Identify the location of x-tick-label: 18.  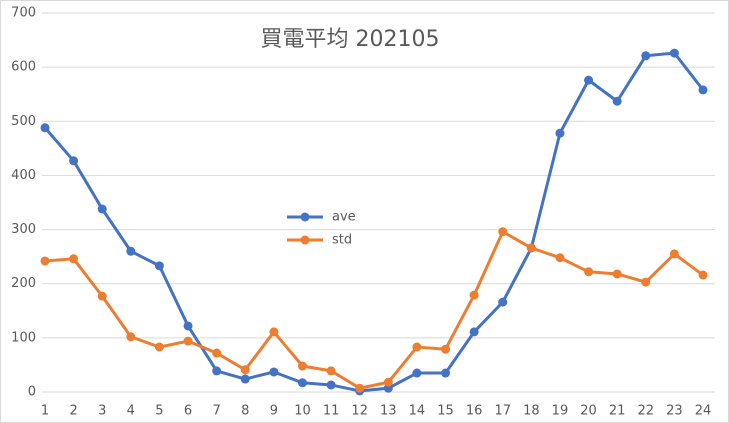
(531, 411).